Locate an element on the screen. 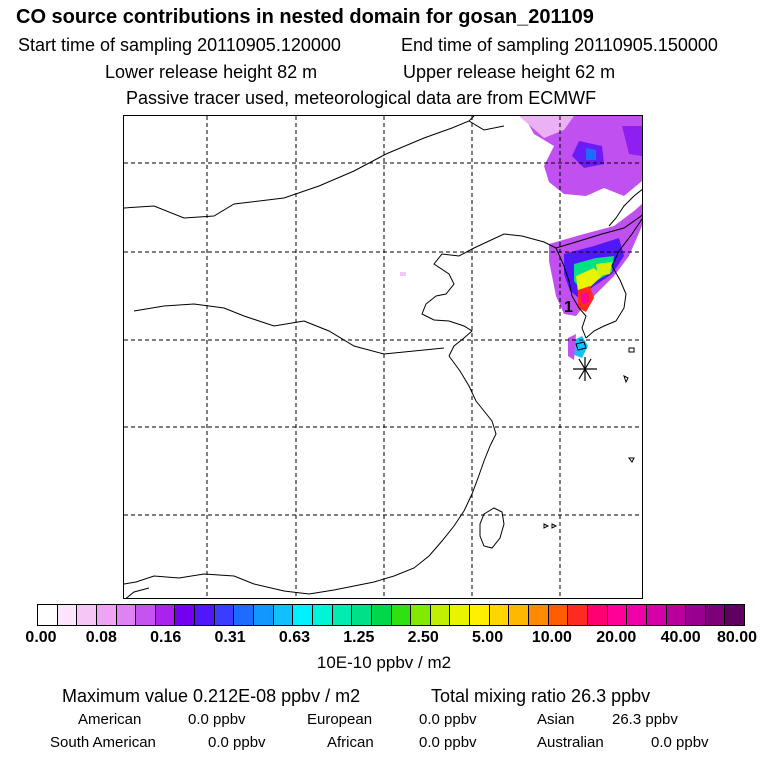 Image resolution: width=768 pixels, height=768 pixels. coast-liaodong is located at coordinates (495, 265).